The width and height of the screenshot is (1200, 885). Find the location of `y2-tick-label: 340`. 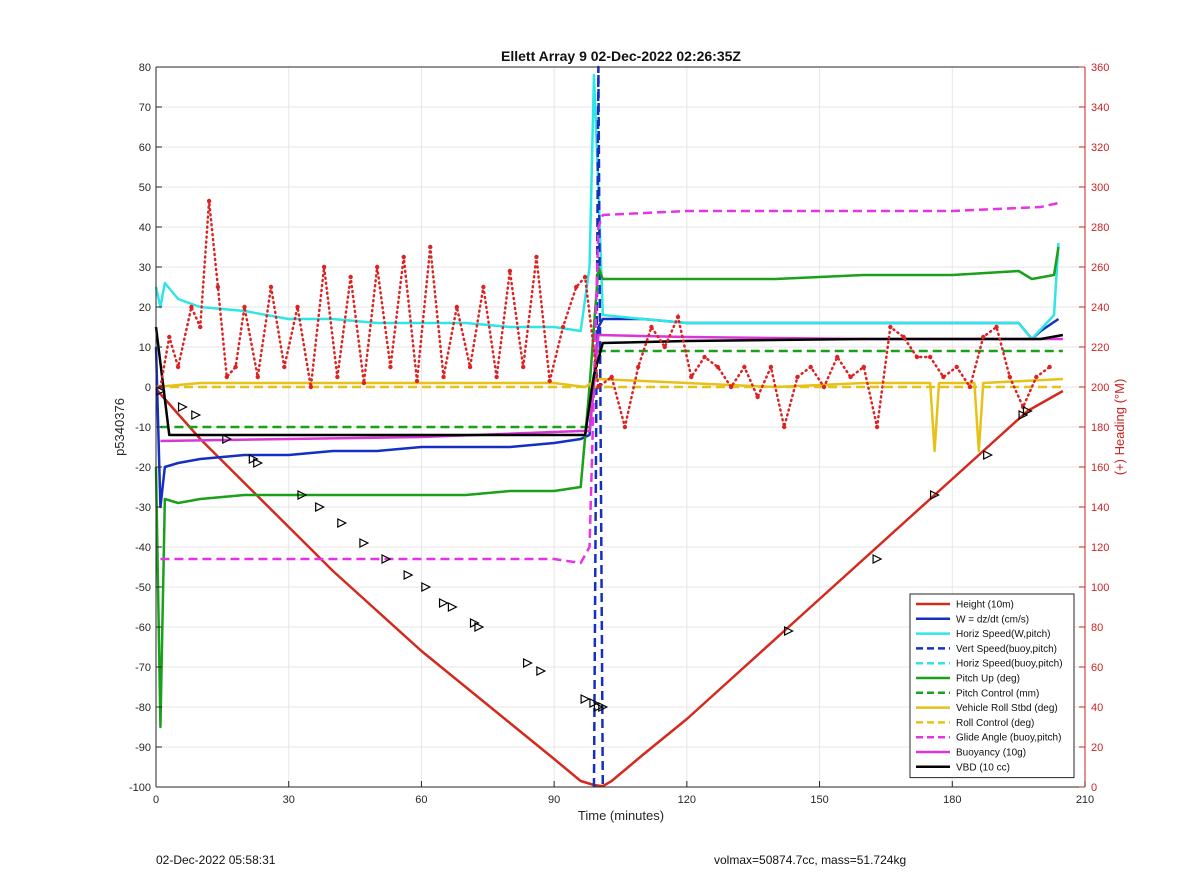

y2-tick-label: 340 is located at coordinates (1100, 108).